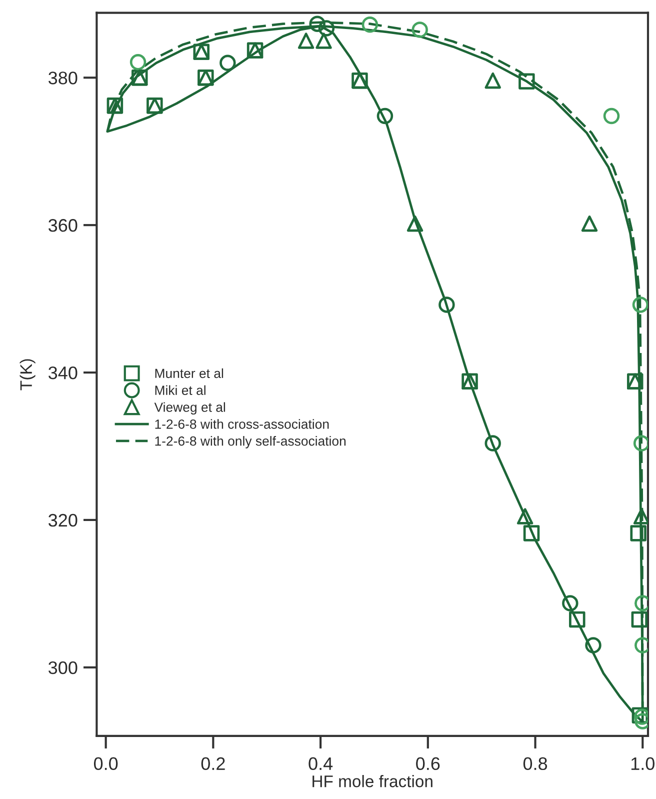 The width and height of the screenshot is (656, 799). I want to click on y-tick-label: 340, so click(63, 373).